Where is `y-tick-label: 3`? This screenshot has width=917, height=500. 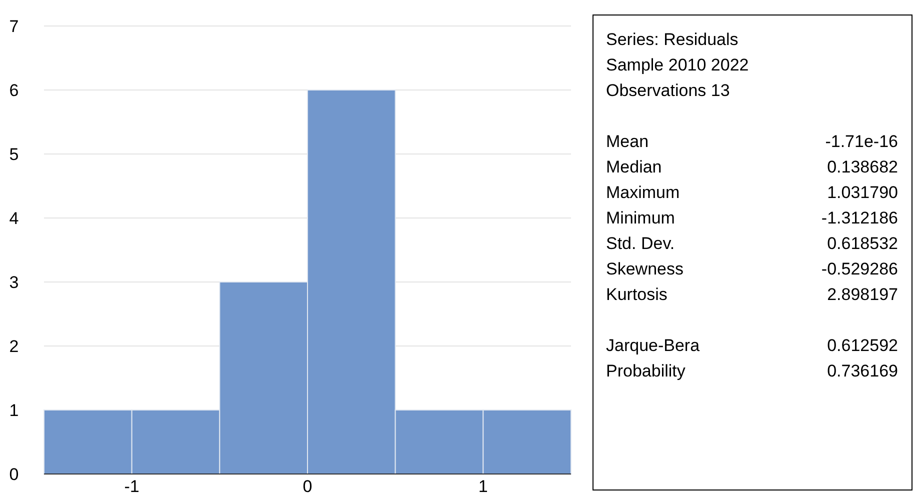 y-tick-label: 3 is located at coordinates (14, 282).